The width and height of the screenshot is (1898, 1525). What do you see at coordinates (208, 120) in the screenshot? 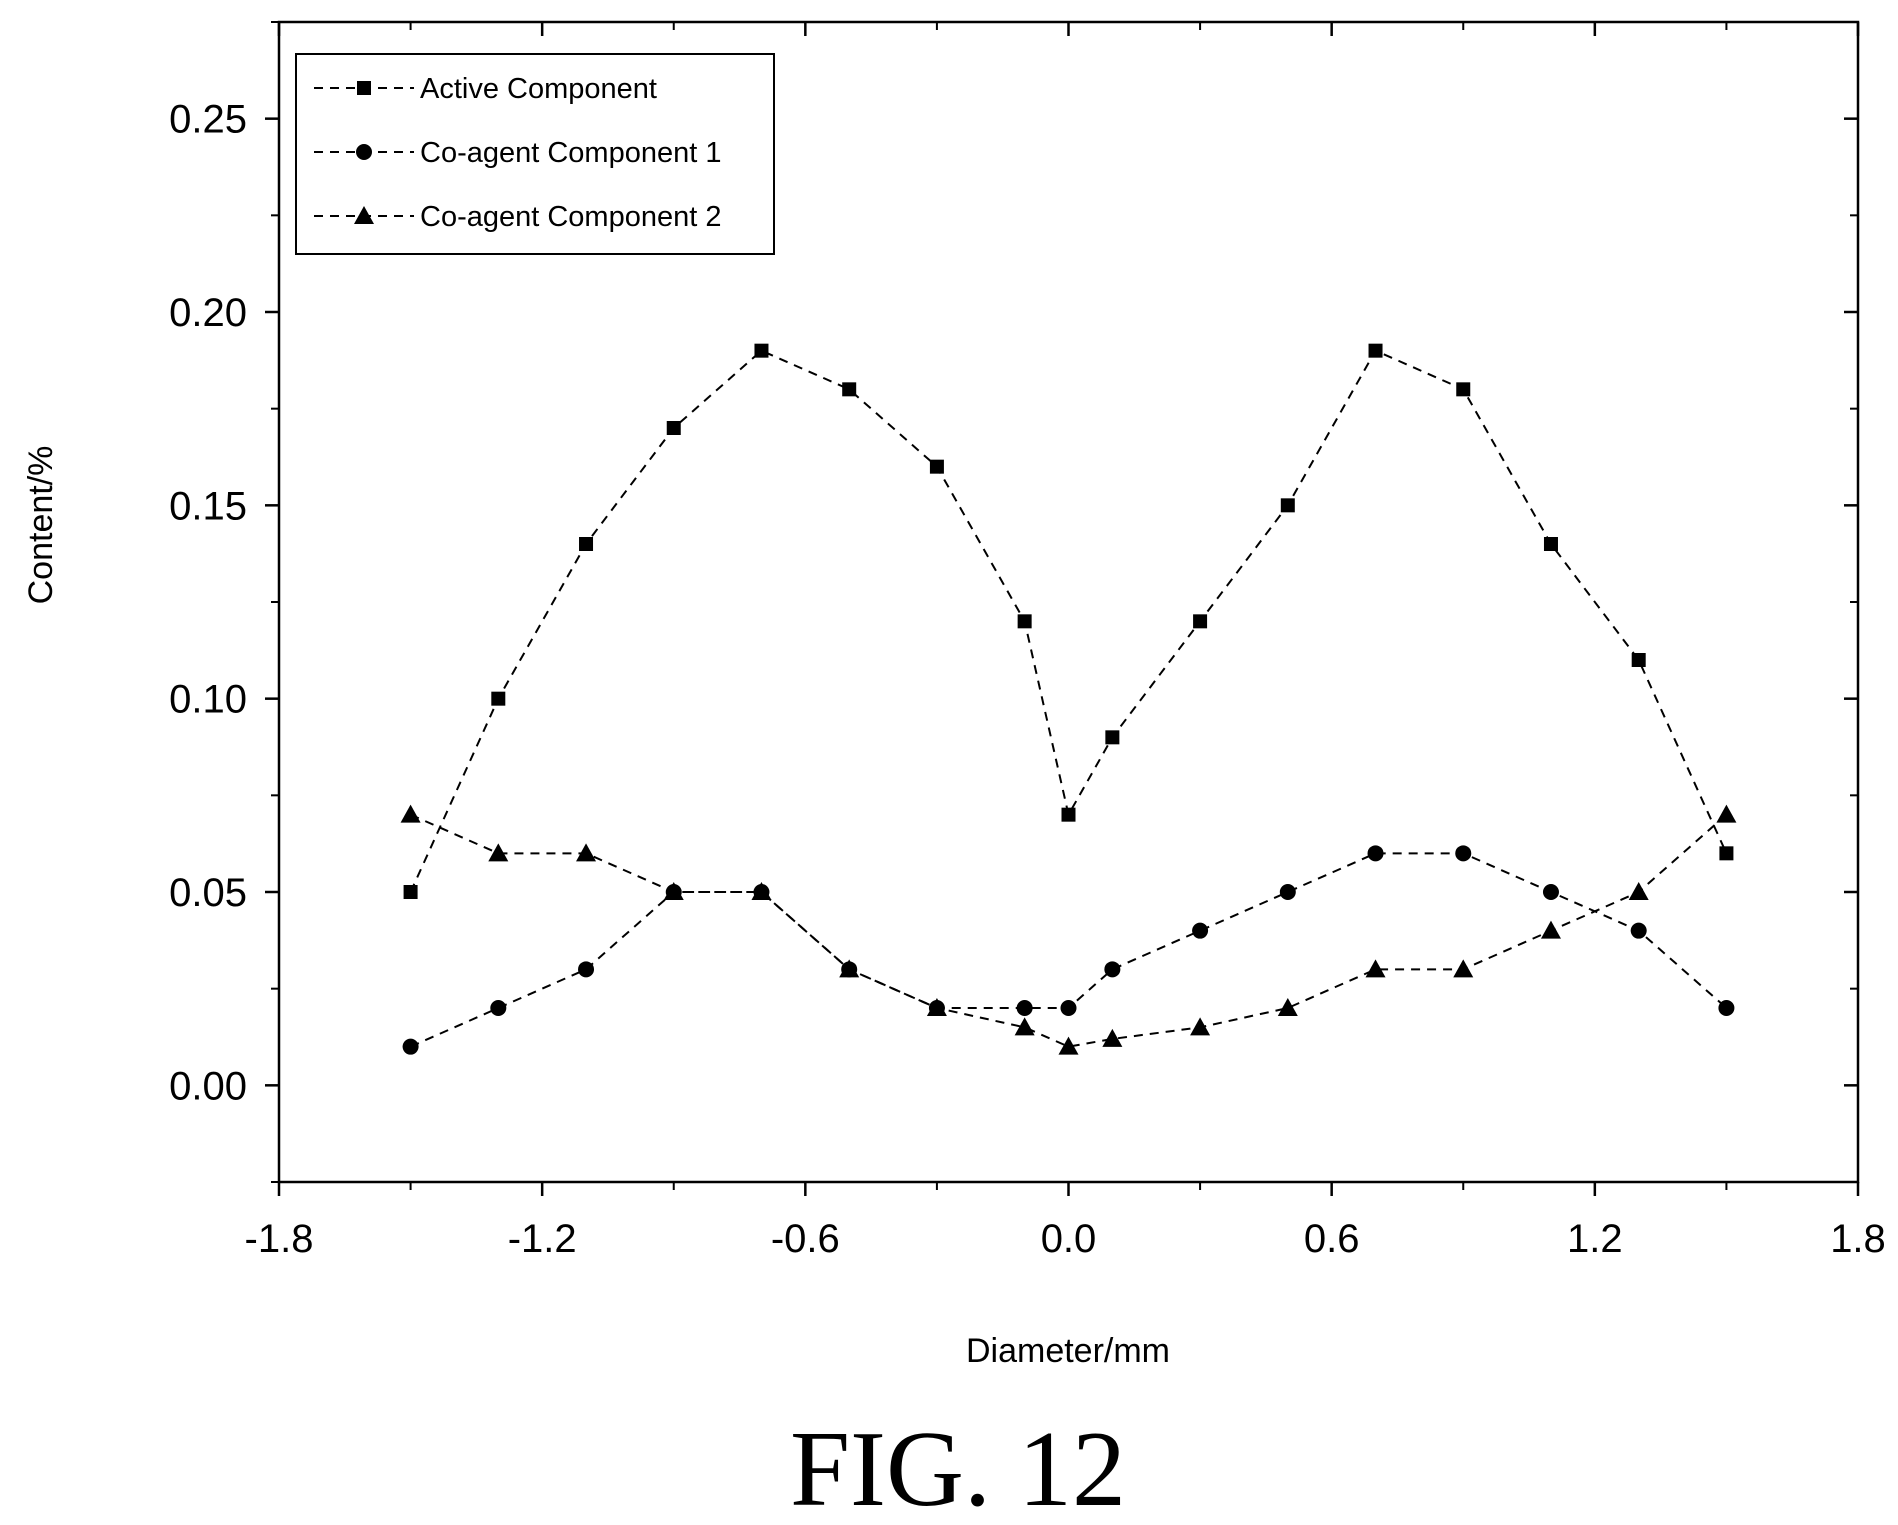
I see `y-tick-label: 0.25` at bounding box center [208, 120].